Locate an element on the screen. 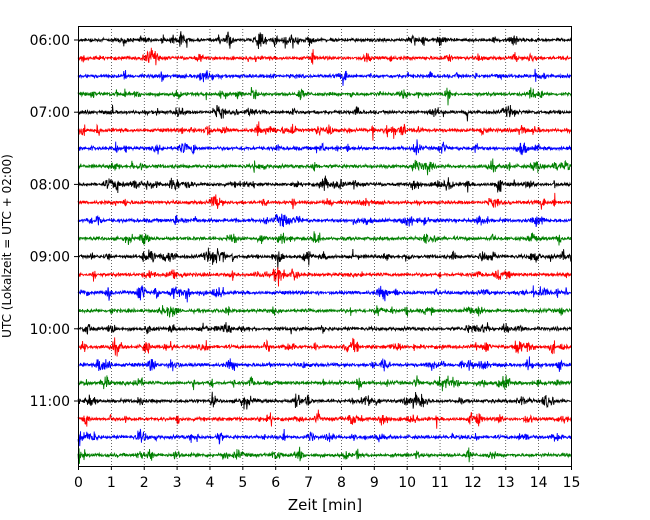  y-tick-label: 06:00 is located at coordinates (50, 41).